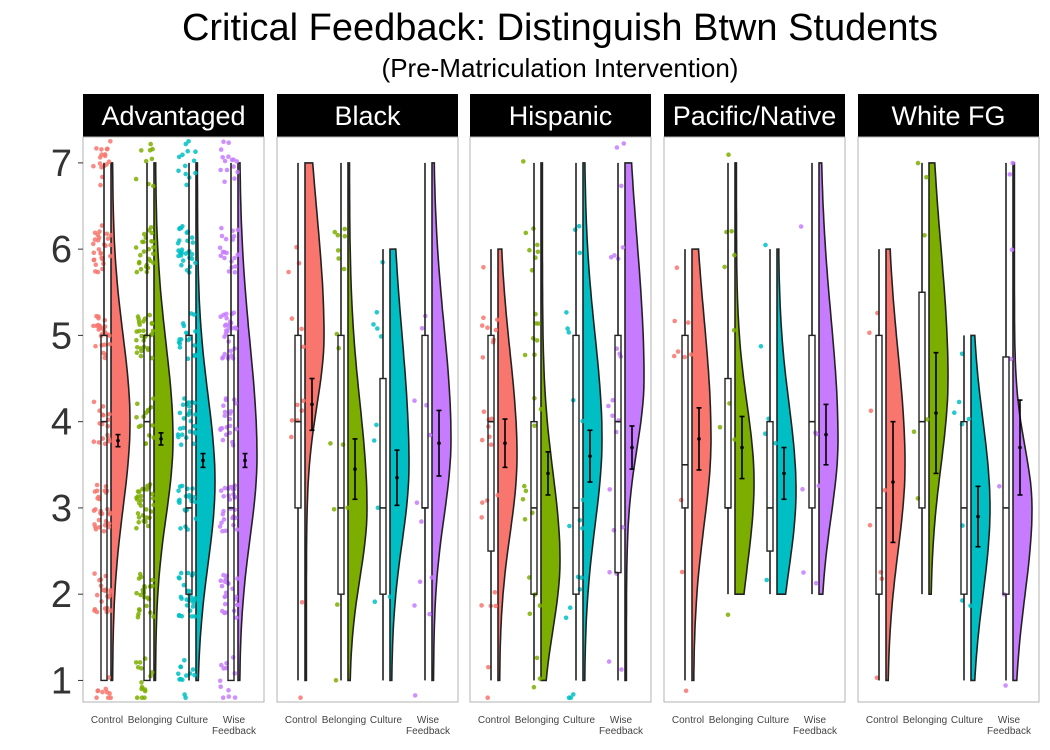  What do you see at coordinates (736, 385) in the screenshot?
I see `group-belonging` at bounding box center [736, 385].